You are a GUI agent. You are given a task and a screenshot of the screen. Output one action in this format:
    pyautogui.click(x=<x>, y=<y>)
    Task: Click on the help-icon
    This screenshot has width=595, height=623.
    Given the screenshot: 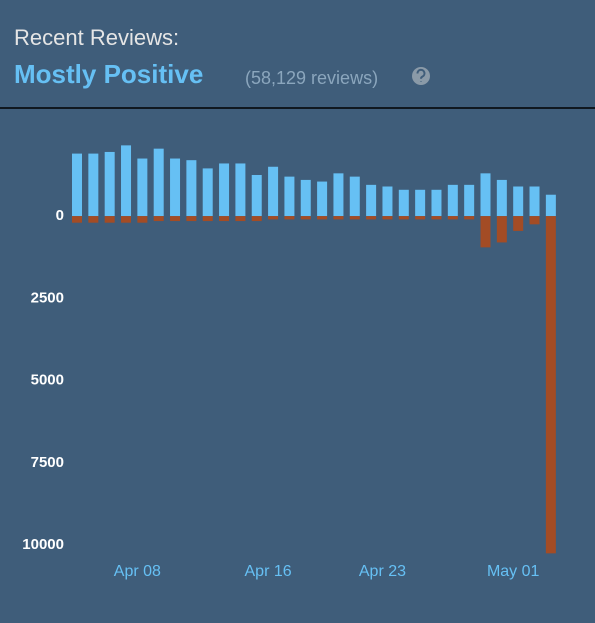 What is the action you would take?
    pyautogui.click(x=421, y=76)
    